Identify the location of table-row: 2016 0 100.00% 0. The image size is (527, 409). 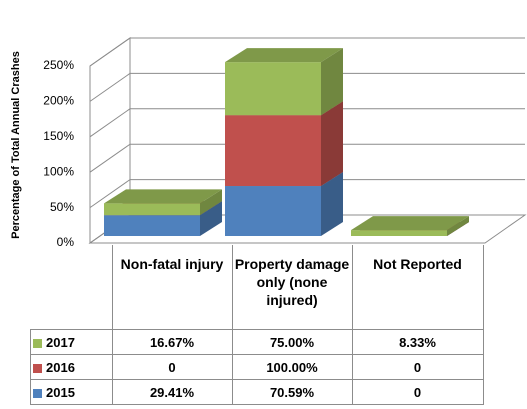
(257, 367).